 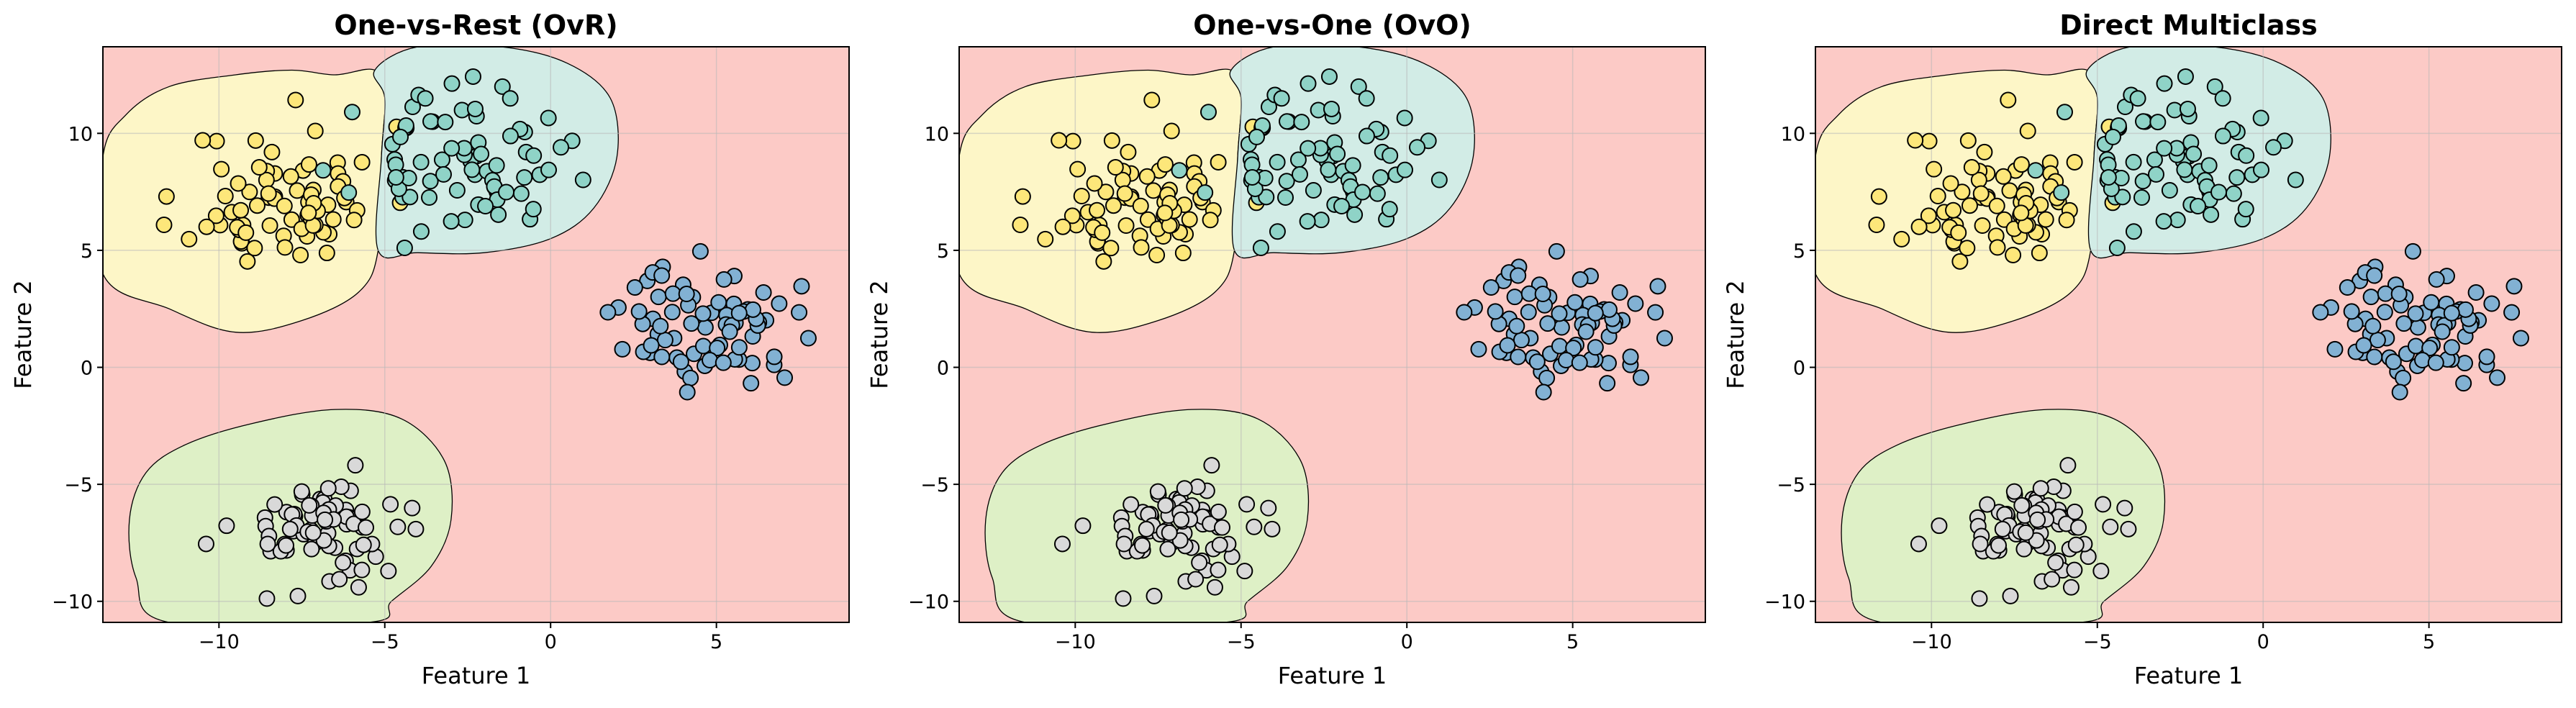 What do you see at coordinates (929, 602) in the screenshot?
I see `y-tick-label: −10` at bounding box center [929, 602].